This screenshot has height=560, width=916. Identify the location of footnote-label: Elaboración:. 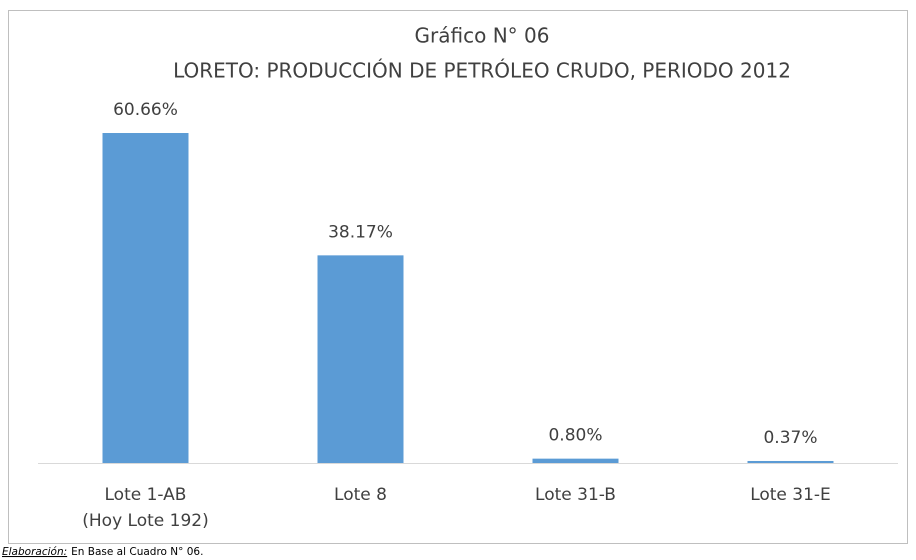
(34, 552).